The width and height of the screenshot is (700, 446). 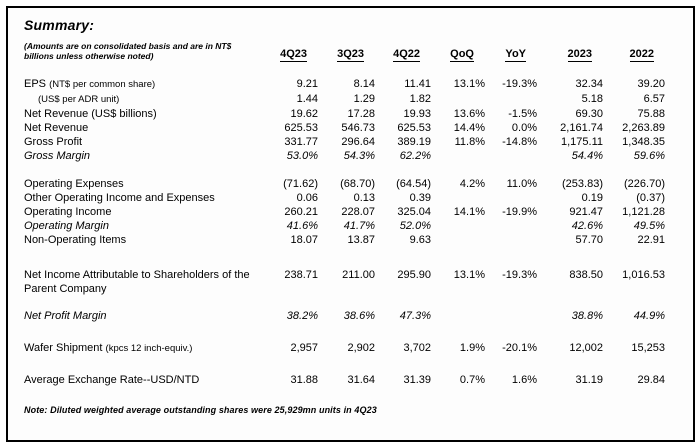 I want to click on row-label: Net Revenue (US$ billions), so click(x=90, y=114).